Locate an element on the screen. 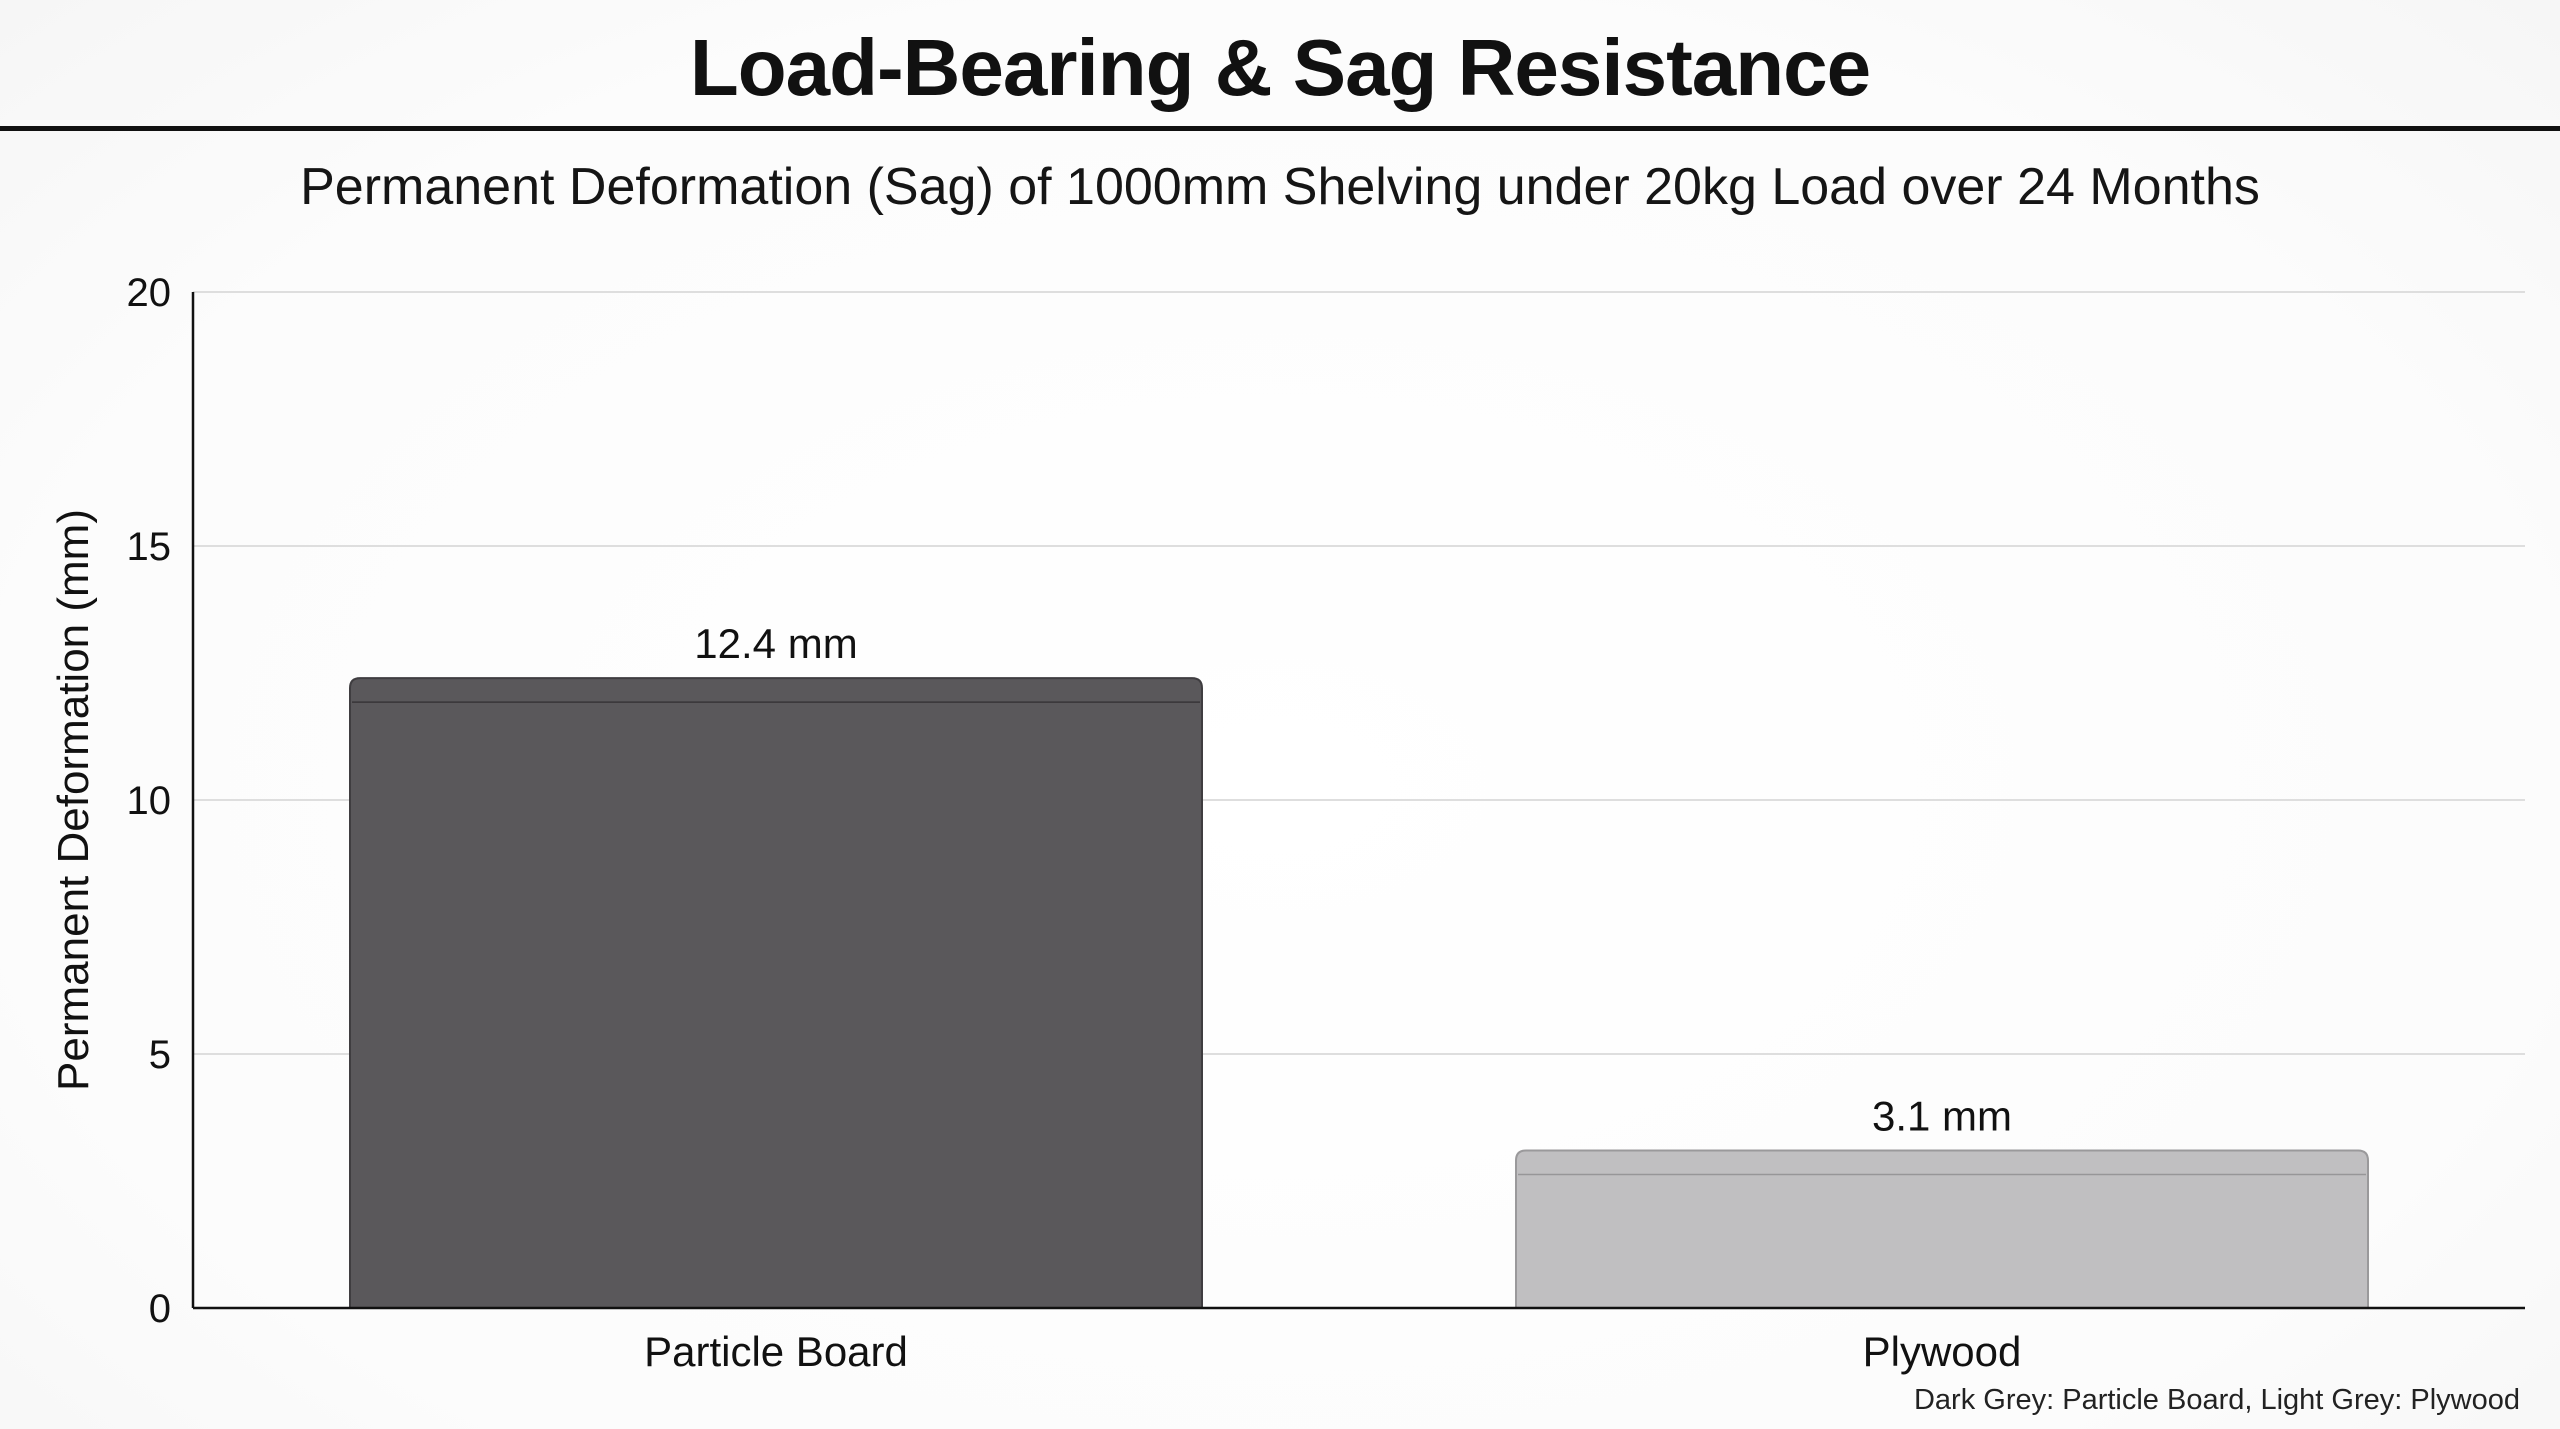  bar-particle-board is located at coordinates (776, 993).